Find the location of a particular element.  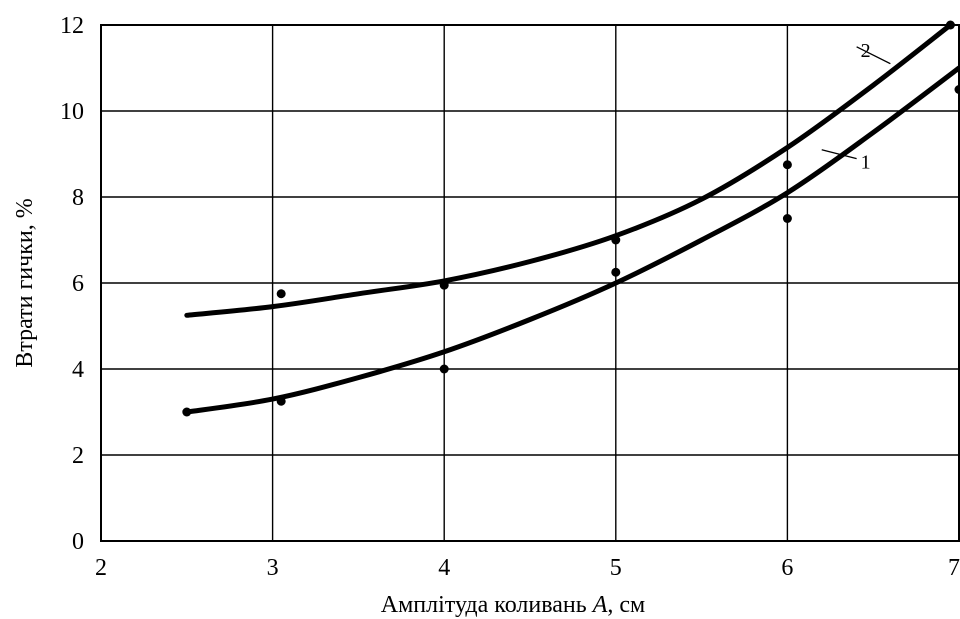

curve-label-1: 1 is located at coordinates (866, 163).